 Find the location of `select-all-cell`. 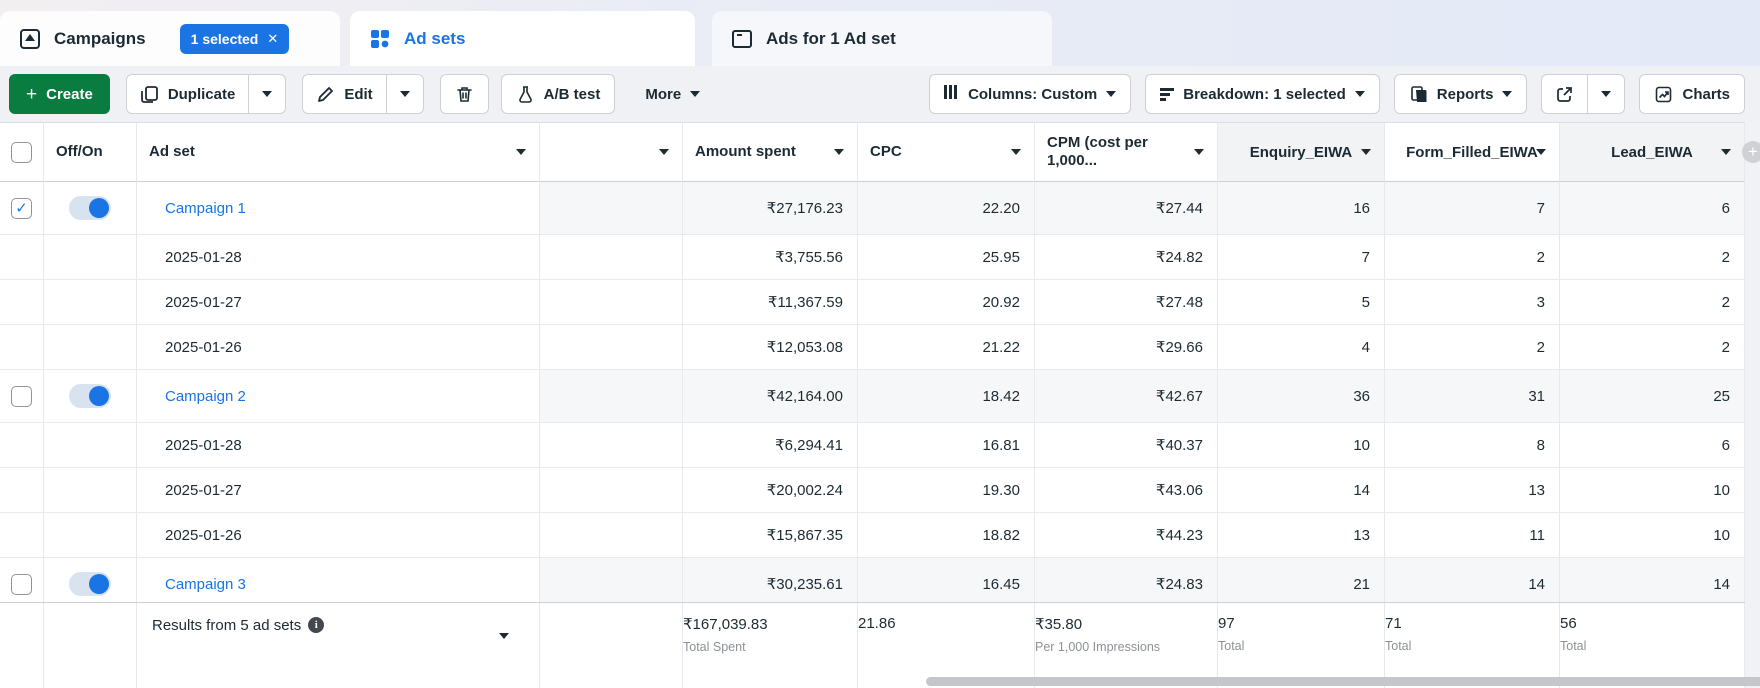

select-all-cell is located at coordinates (22, 152).